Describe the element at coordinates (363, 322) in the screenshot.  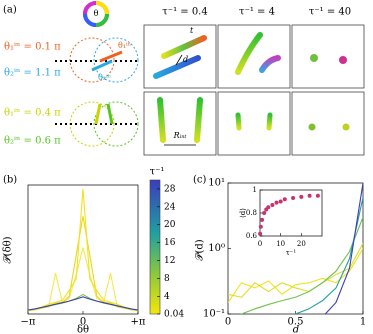
I see `x-tick-label: 1` at that location.